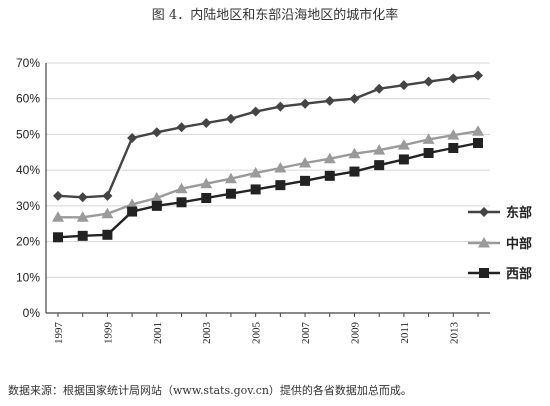 The height and width of the screenshot is (406, 550). Describe the element at coordinates (28, 170) in the screenshot. I see `y-tick-label: 40%` at that location.